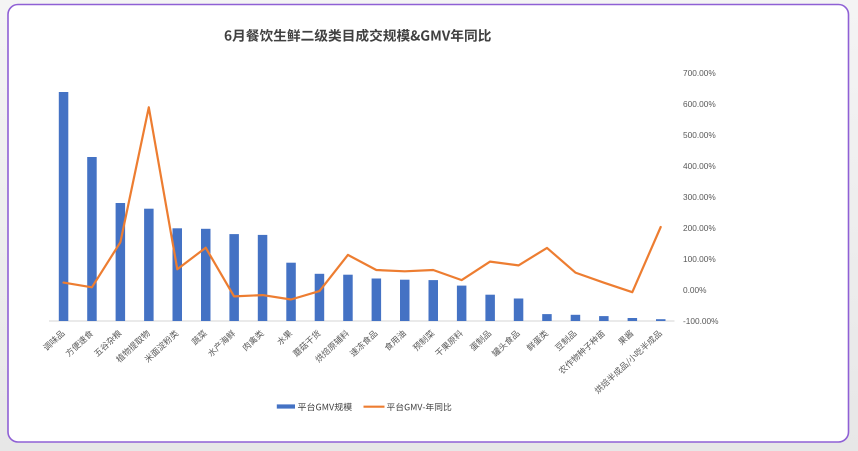 This screenshot has height=451, width=858. What do you see at coordinates (699, 73) in the screenshot?
I see `svg-text: 700.00%` at bounding box center [699, 73].